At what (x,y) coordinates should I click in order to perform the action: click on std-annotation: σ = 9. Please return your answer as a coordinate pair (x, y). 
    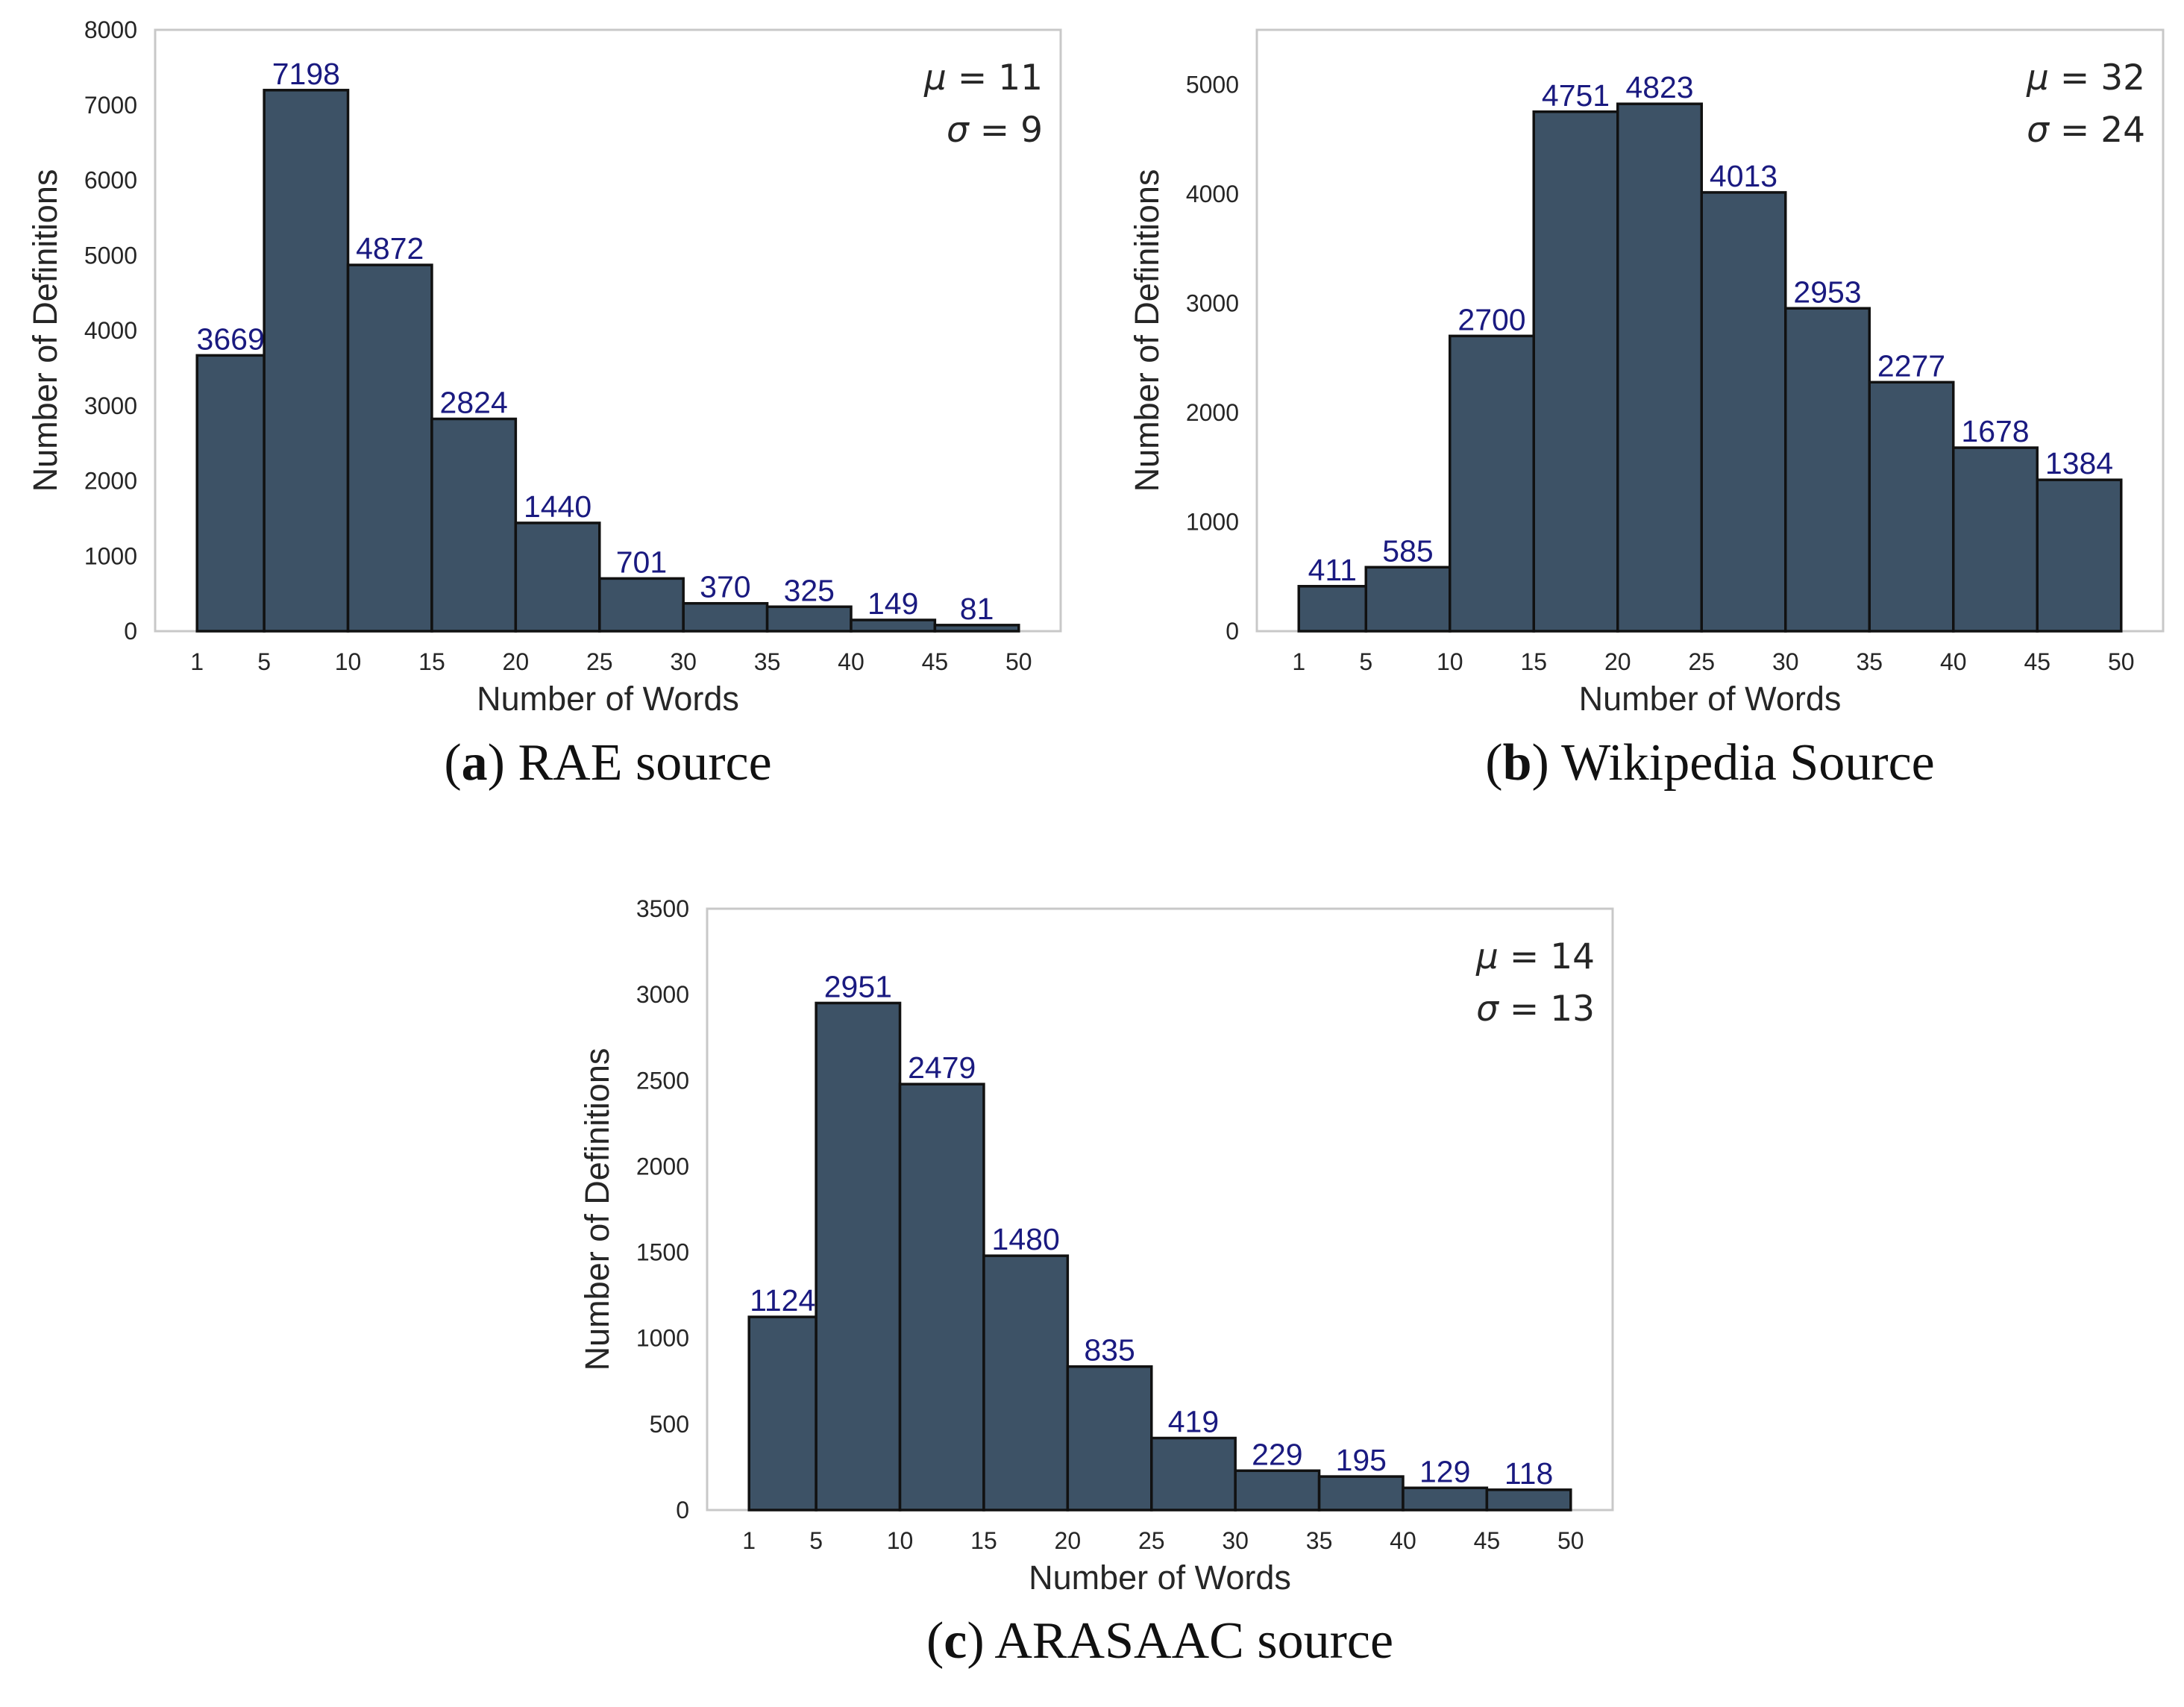
    Looking at the image, I should click on (995, 130).